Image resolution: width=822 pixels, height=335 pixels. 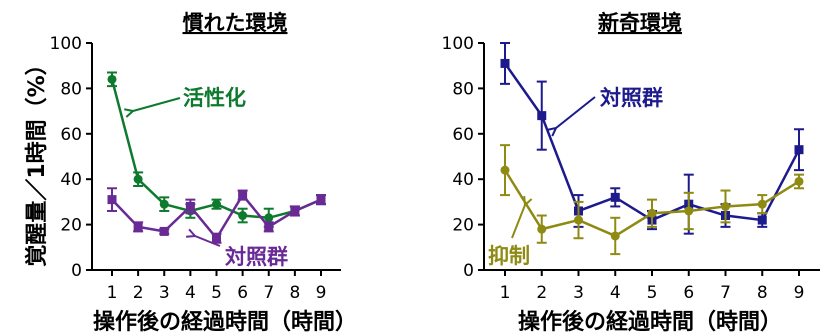 I want to click on arrow-control-right, so click(x=576, y=112).